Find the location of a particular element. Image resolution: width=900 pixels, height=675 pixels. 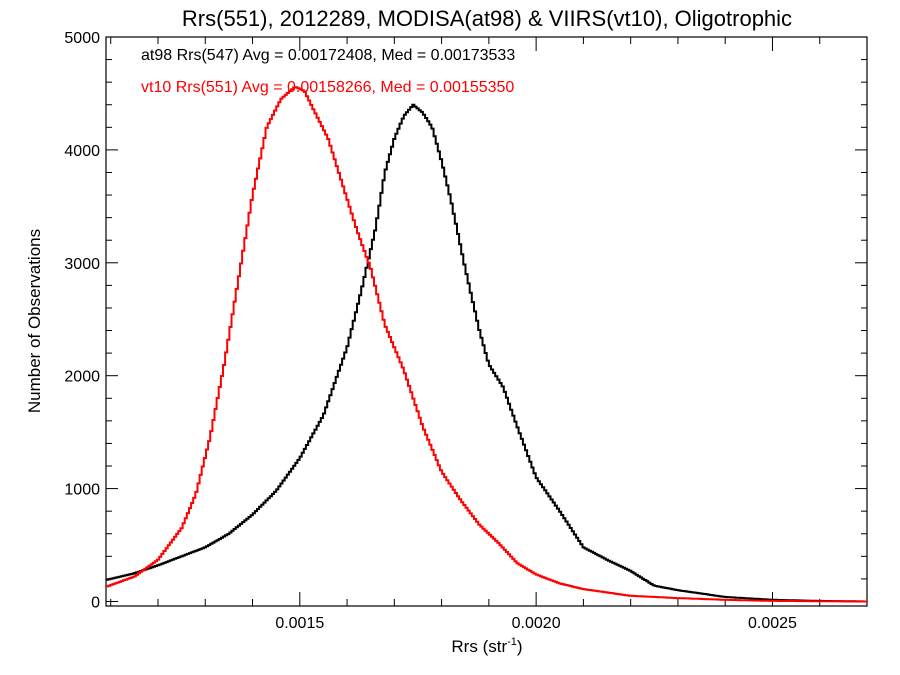

y-tick-label: 5000 is located at coordinates (82, 38).